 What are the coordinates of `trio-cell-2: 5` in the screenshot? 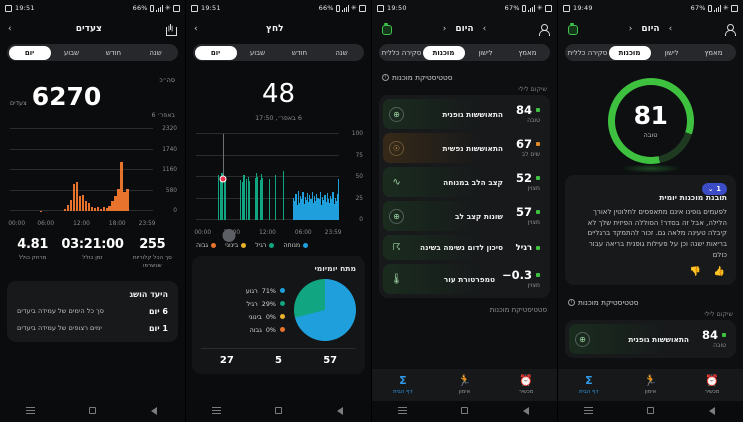 It's located at (279, 360).